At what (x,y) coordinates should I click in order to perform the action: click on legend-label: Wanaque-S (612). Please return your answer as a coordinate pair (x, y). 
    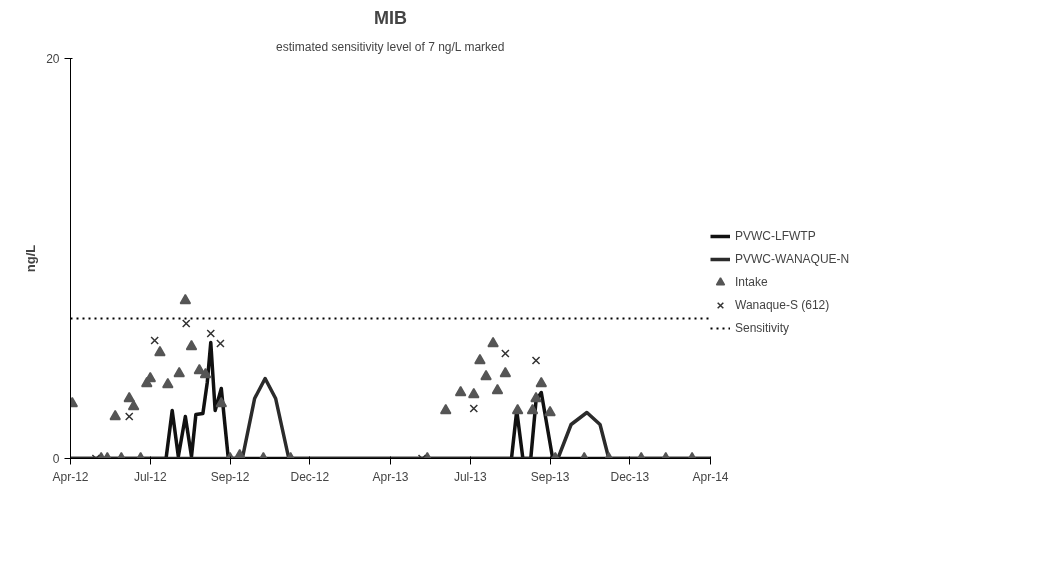
    Looking at the image, I should click on (782, 305).